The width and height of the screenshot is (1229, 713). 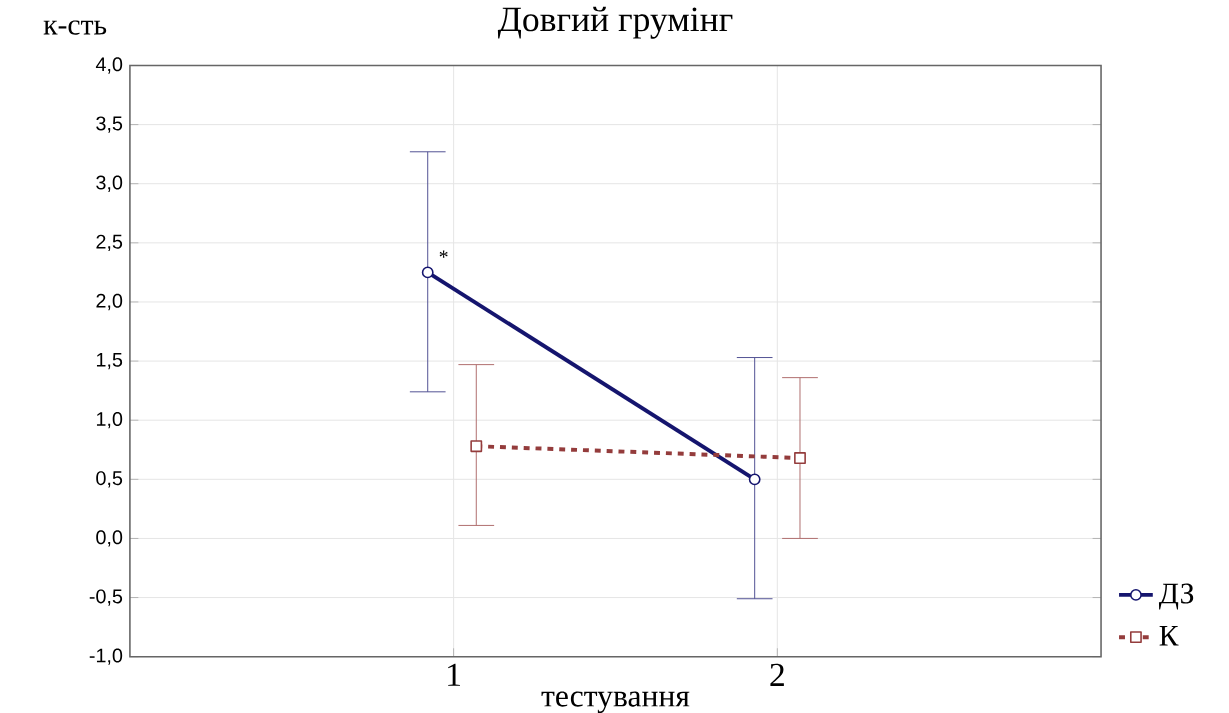 What do you see at coordinates (109, 65) in the screenshot?
I see `y-tick-label: 4,0` at bounding box center [109, 65].